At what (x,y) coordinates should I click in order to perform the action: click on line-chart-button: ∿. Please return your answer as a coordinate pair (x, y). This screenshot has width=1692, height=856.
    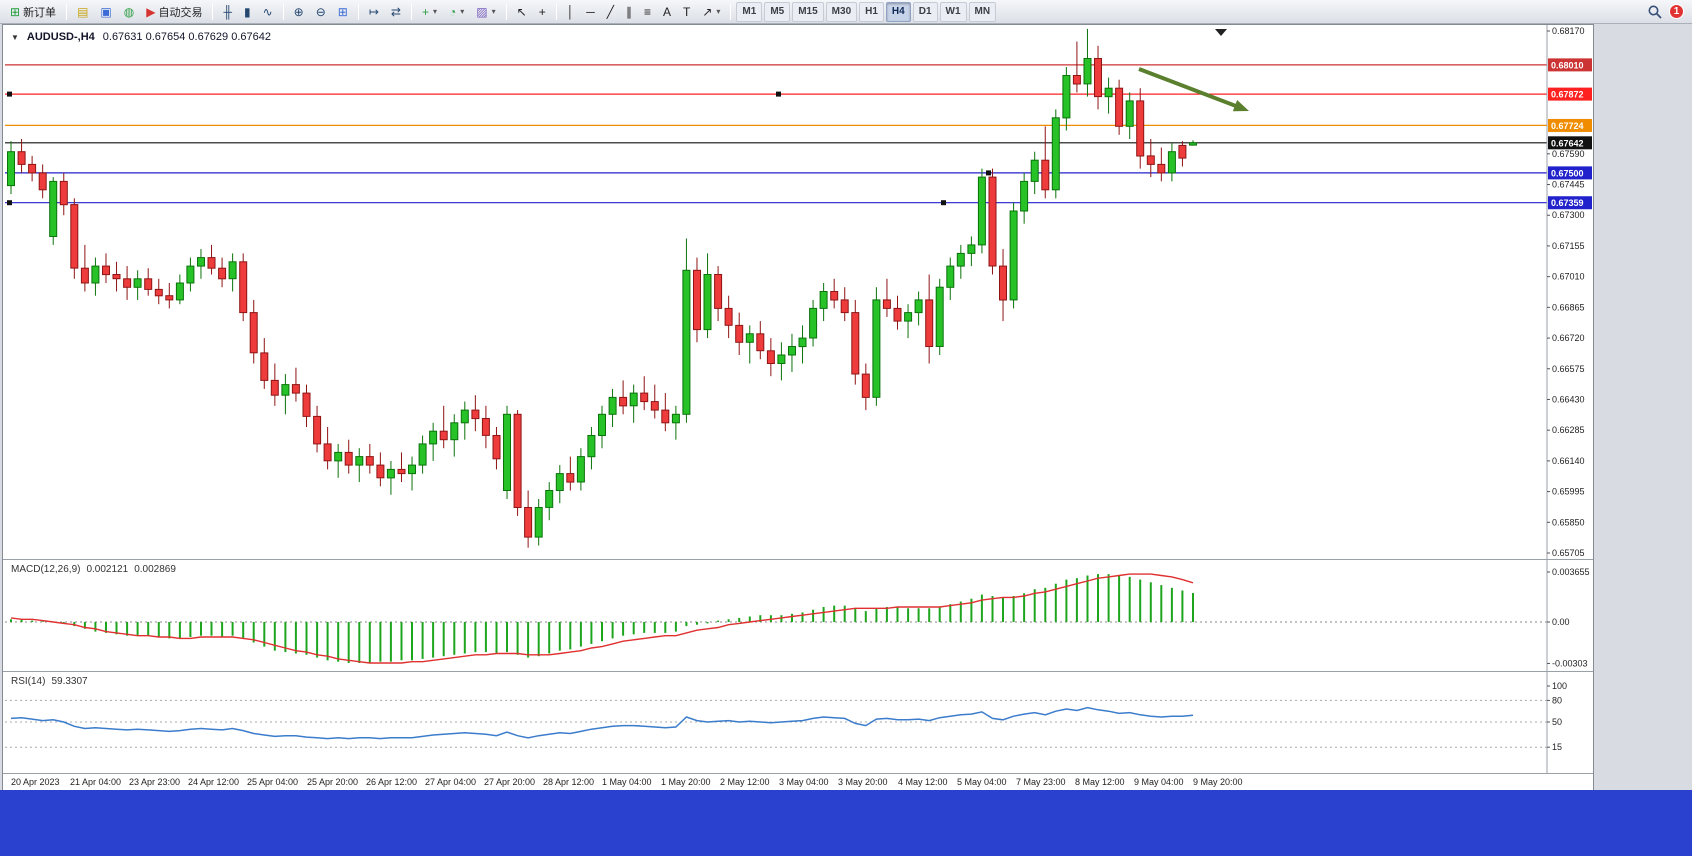
    Looking at the image, I should click on (268, 12).